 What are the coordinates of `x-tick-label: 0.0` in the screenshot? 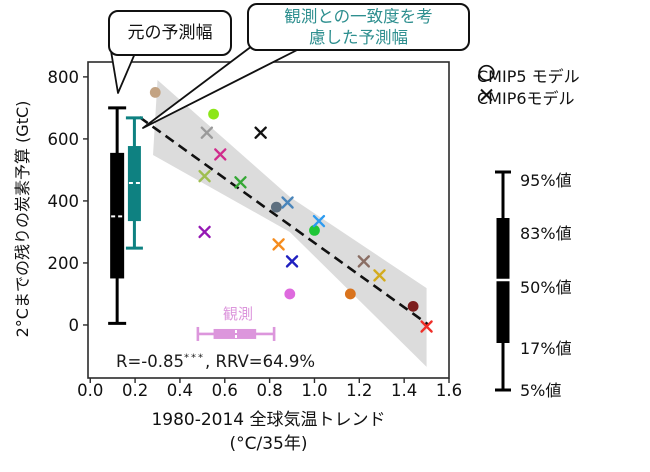 It's located at (90, 390).